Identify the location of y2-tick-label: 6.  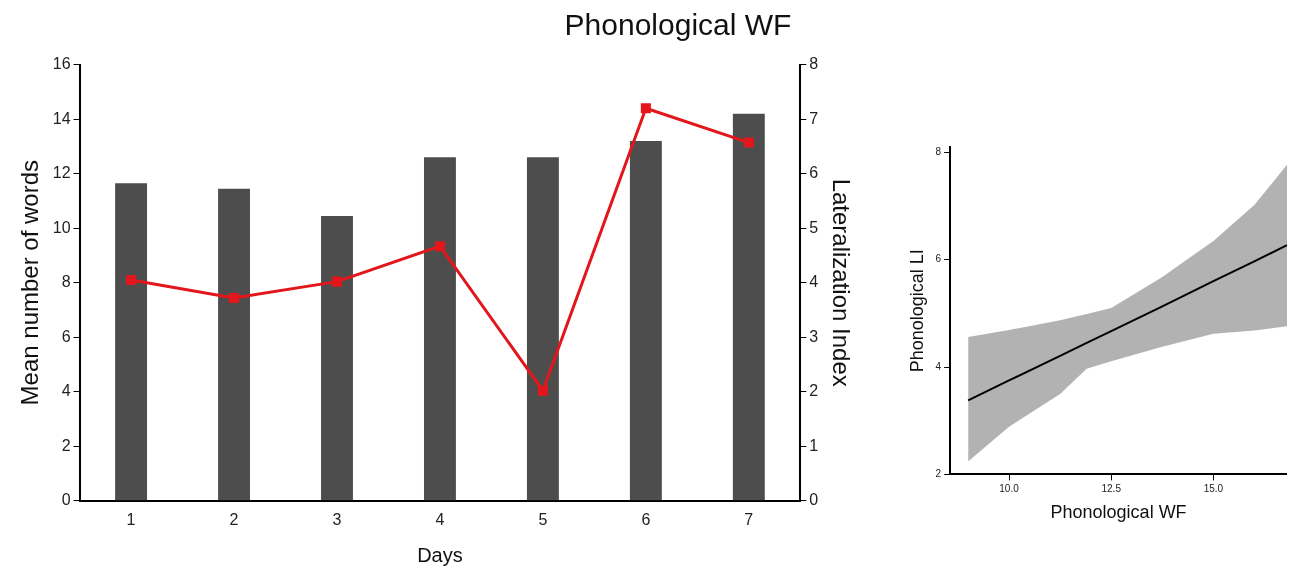
(814, 173).